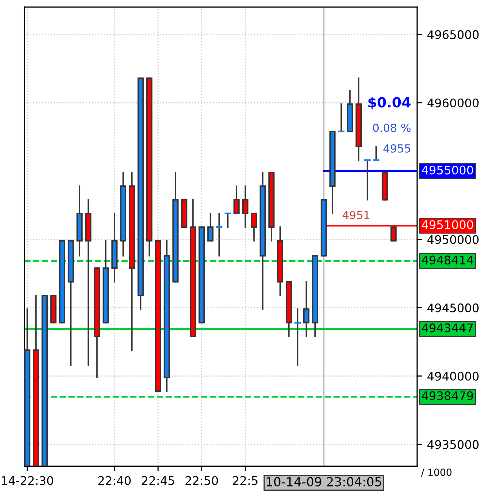 The height and width of the screenshot is (491, 491). I want to click on y-tick-label: 4960000, so click(453, 103).